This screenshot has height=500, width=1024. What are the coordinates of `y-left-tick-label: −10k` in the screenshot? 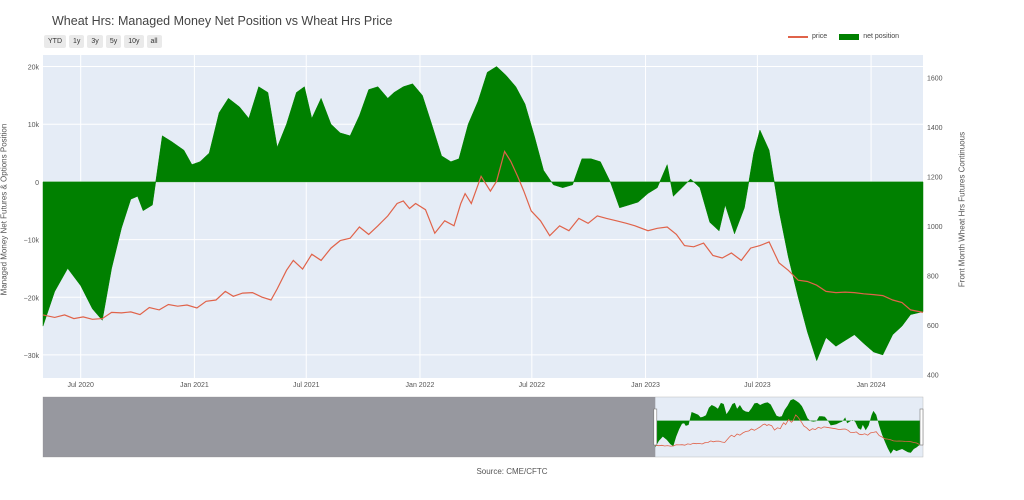 It's located at (32, 241).